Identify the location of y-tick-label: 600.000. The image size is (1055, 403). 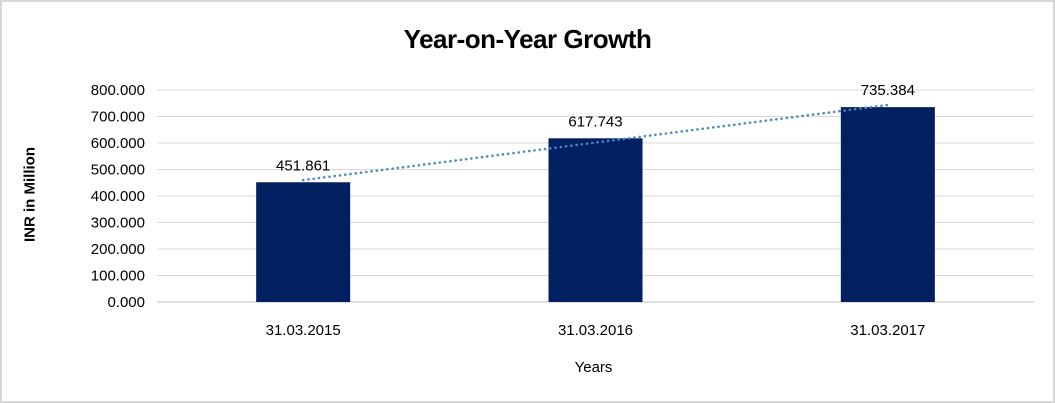
(118, 143).